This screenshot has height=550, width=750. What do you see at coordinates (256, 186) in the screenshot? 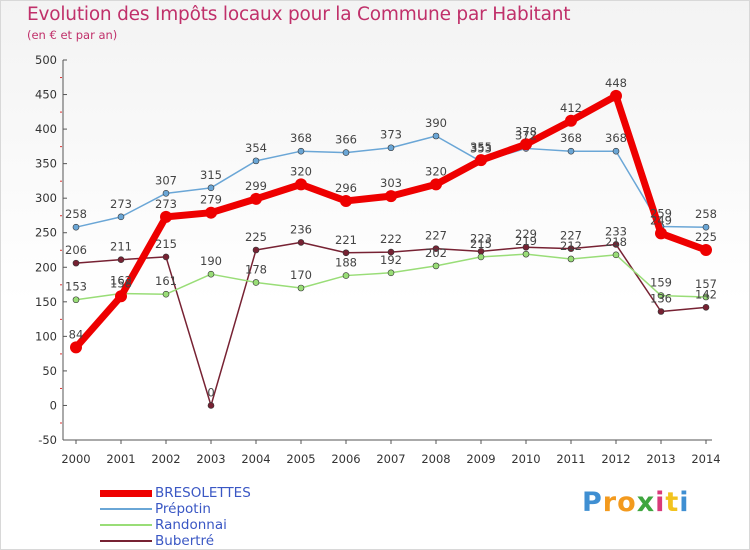
I see `data-label: 299` at bounding box center [256, 186].